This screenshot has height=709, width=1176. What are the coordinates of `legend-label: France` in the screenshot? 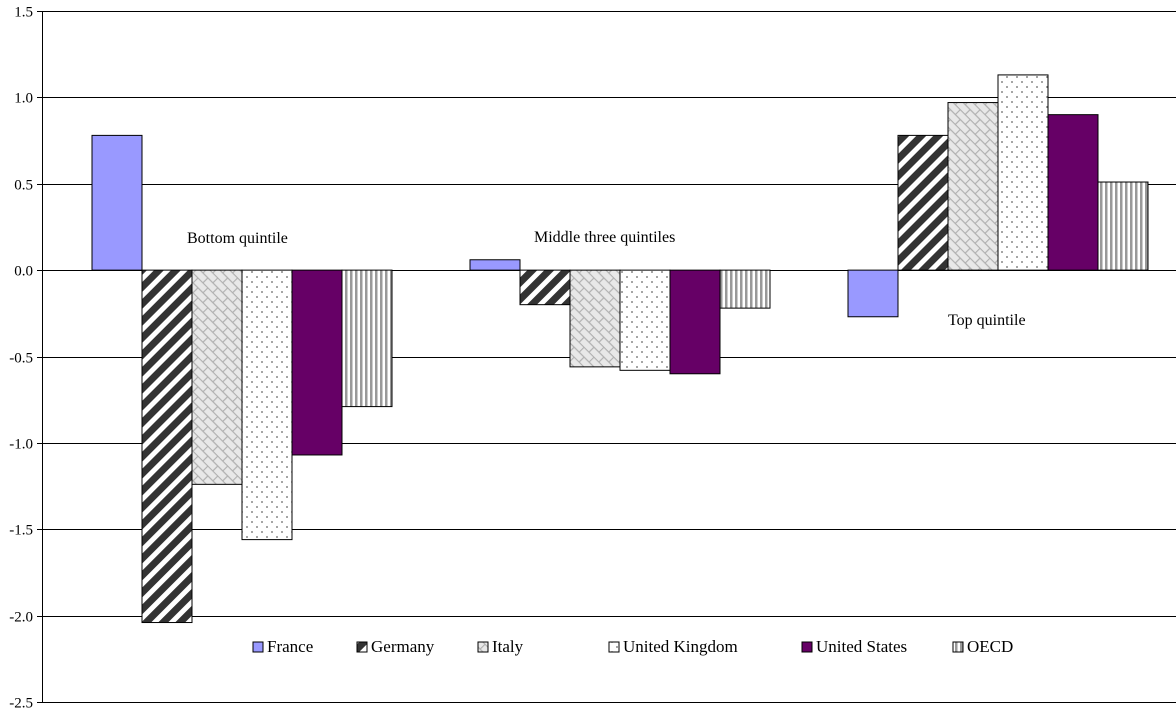 It's located at (290, 646).